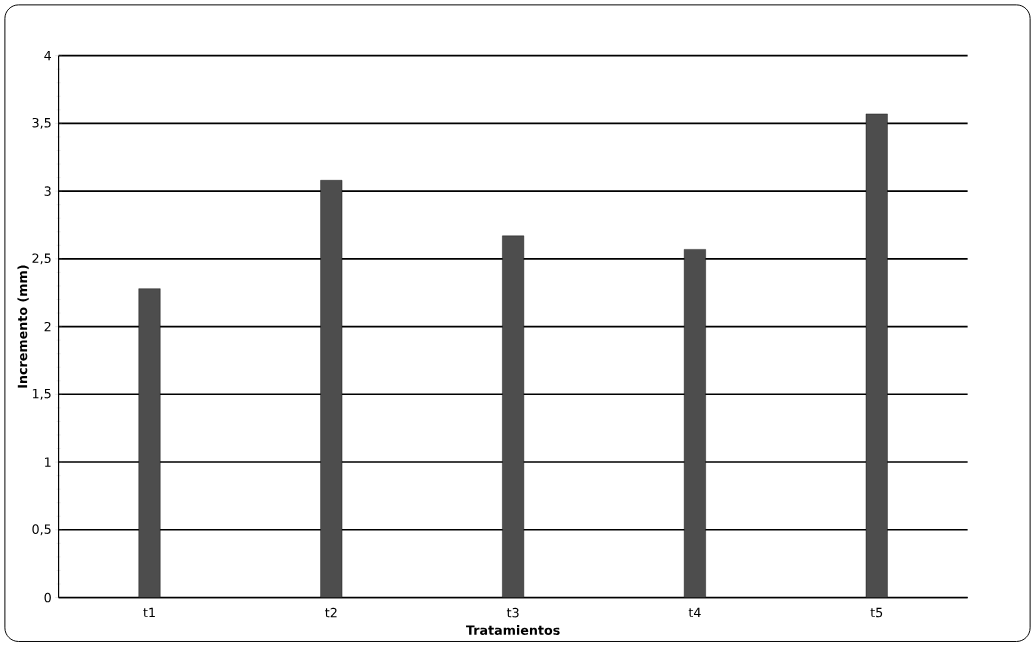 The height and width of the screenshot is (646, 1035). I want to click on y-tick-label: 0, so click(47, 597).